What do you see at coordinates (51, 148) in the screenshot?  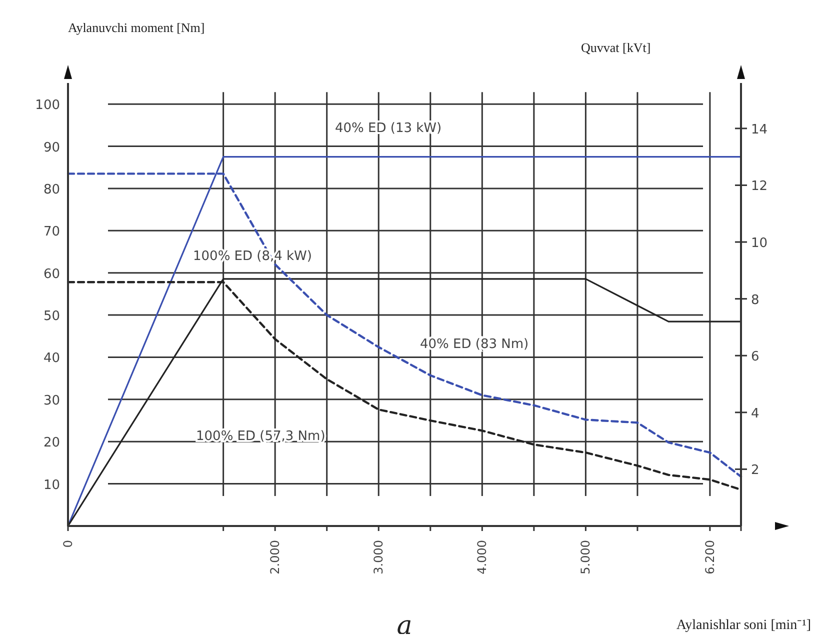 I see `y-tick-label: 90` at bounding box center [51, 148].